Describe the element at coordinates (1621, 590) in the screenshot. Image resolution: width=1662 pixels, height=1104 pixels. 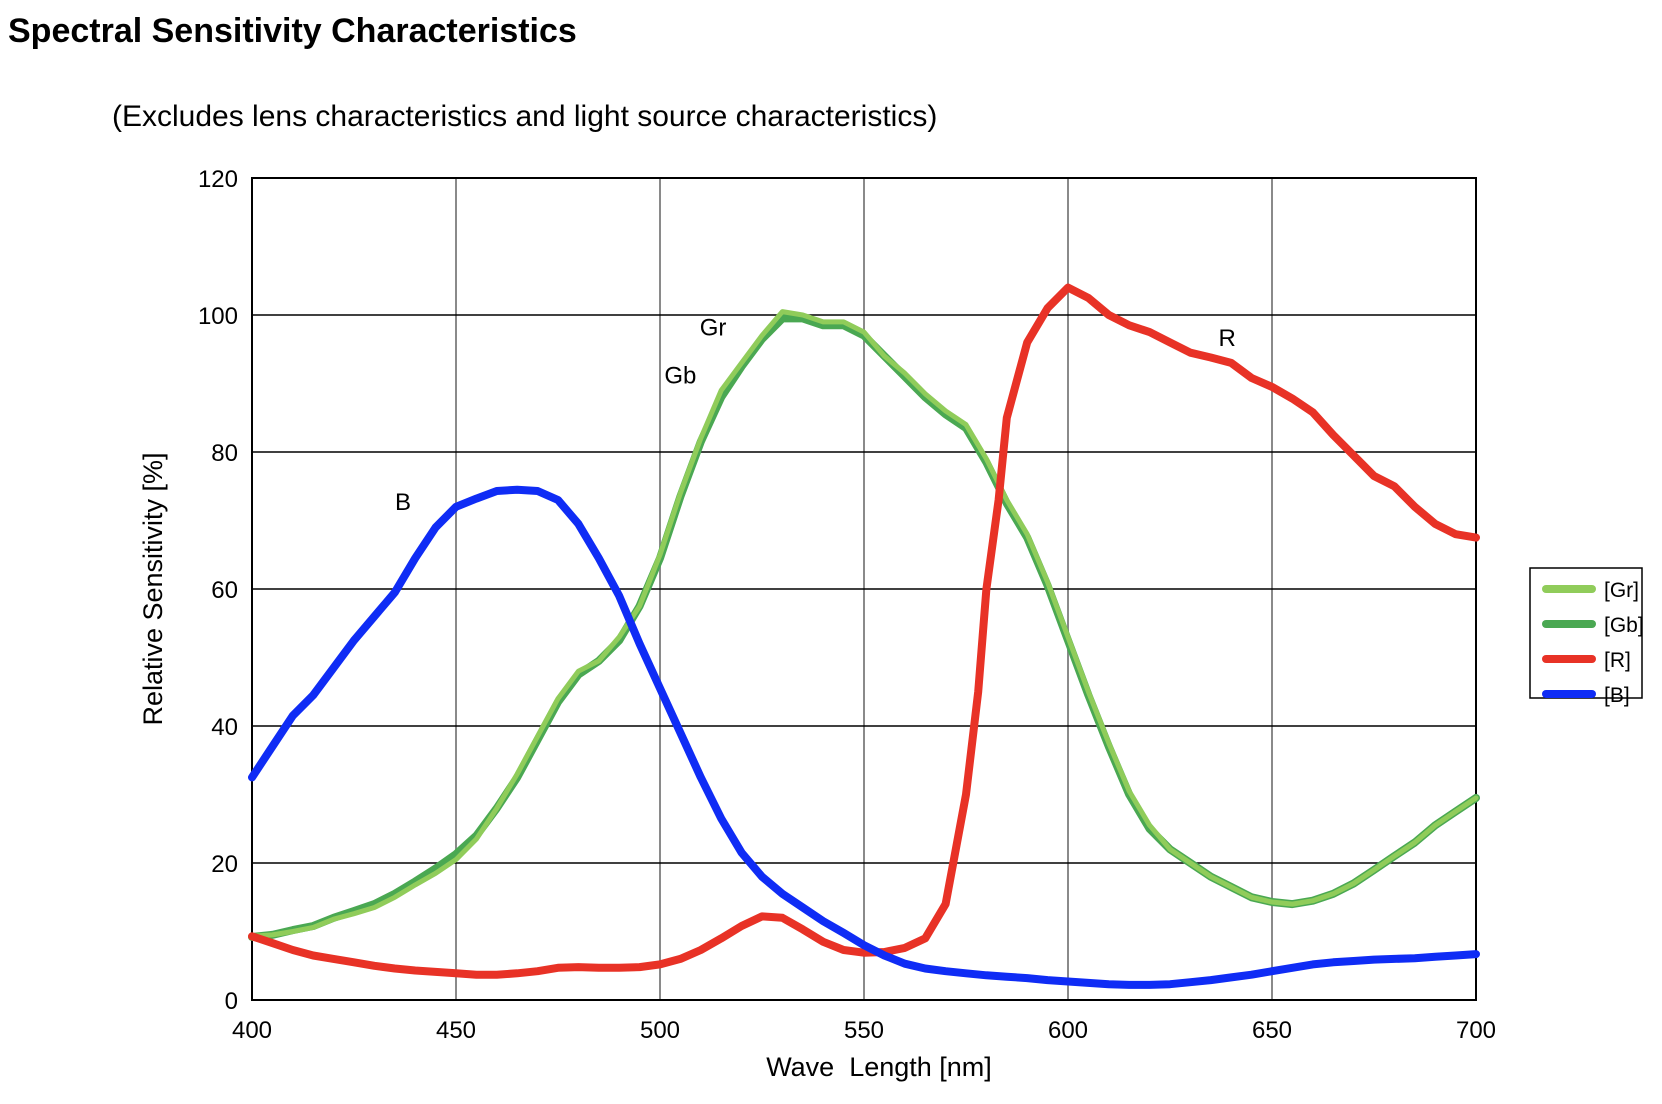
I see `legend-label: [Gr]` at that location.